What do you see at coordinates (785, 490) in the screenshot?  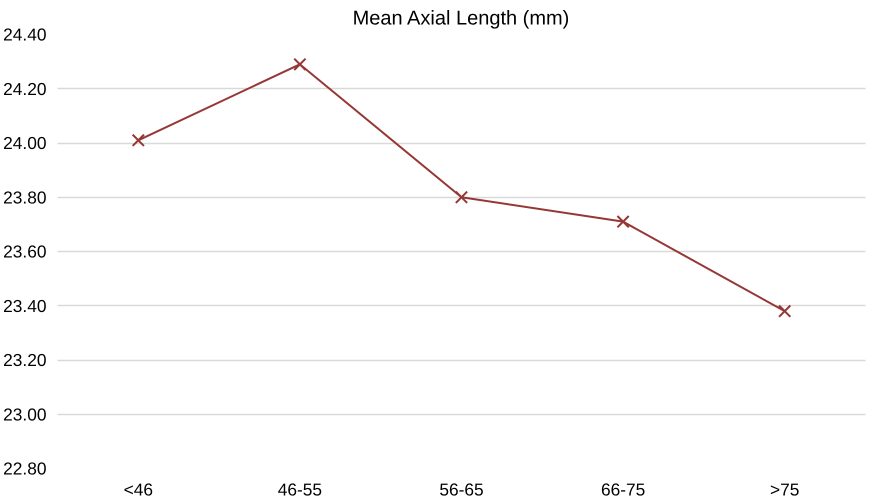 I see `x-tick-label: >75` at bounding box center [785, 490].